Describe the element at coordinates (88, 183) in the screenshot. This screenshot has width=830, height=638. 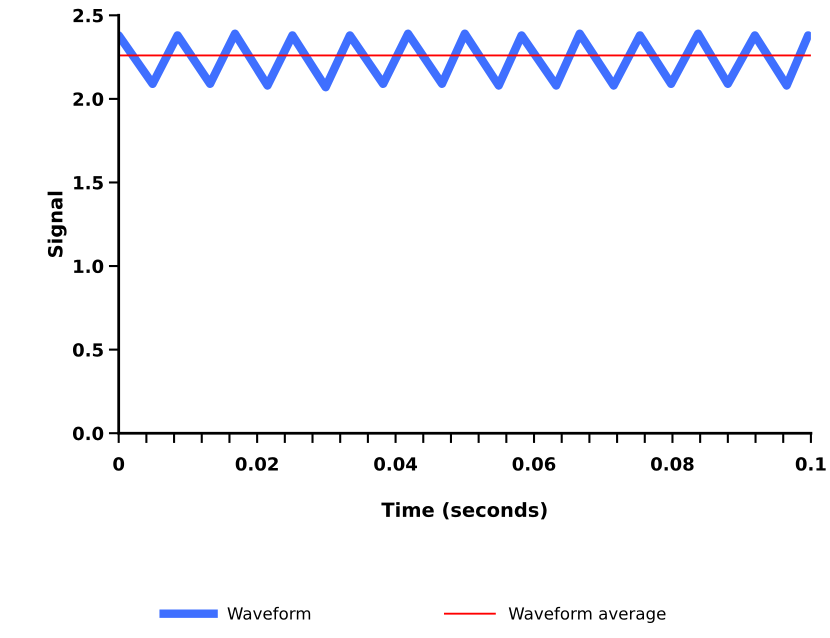
I see `y-tick-label: 1.5` at that location.